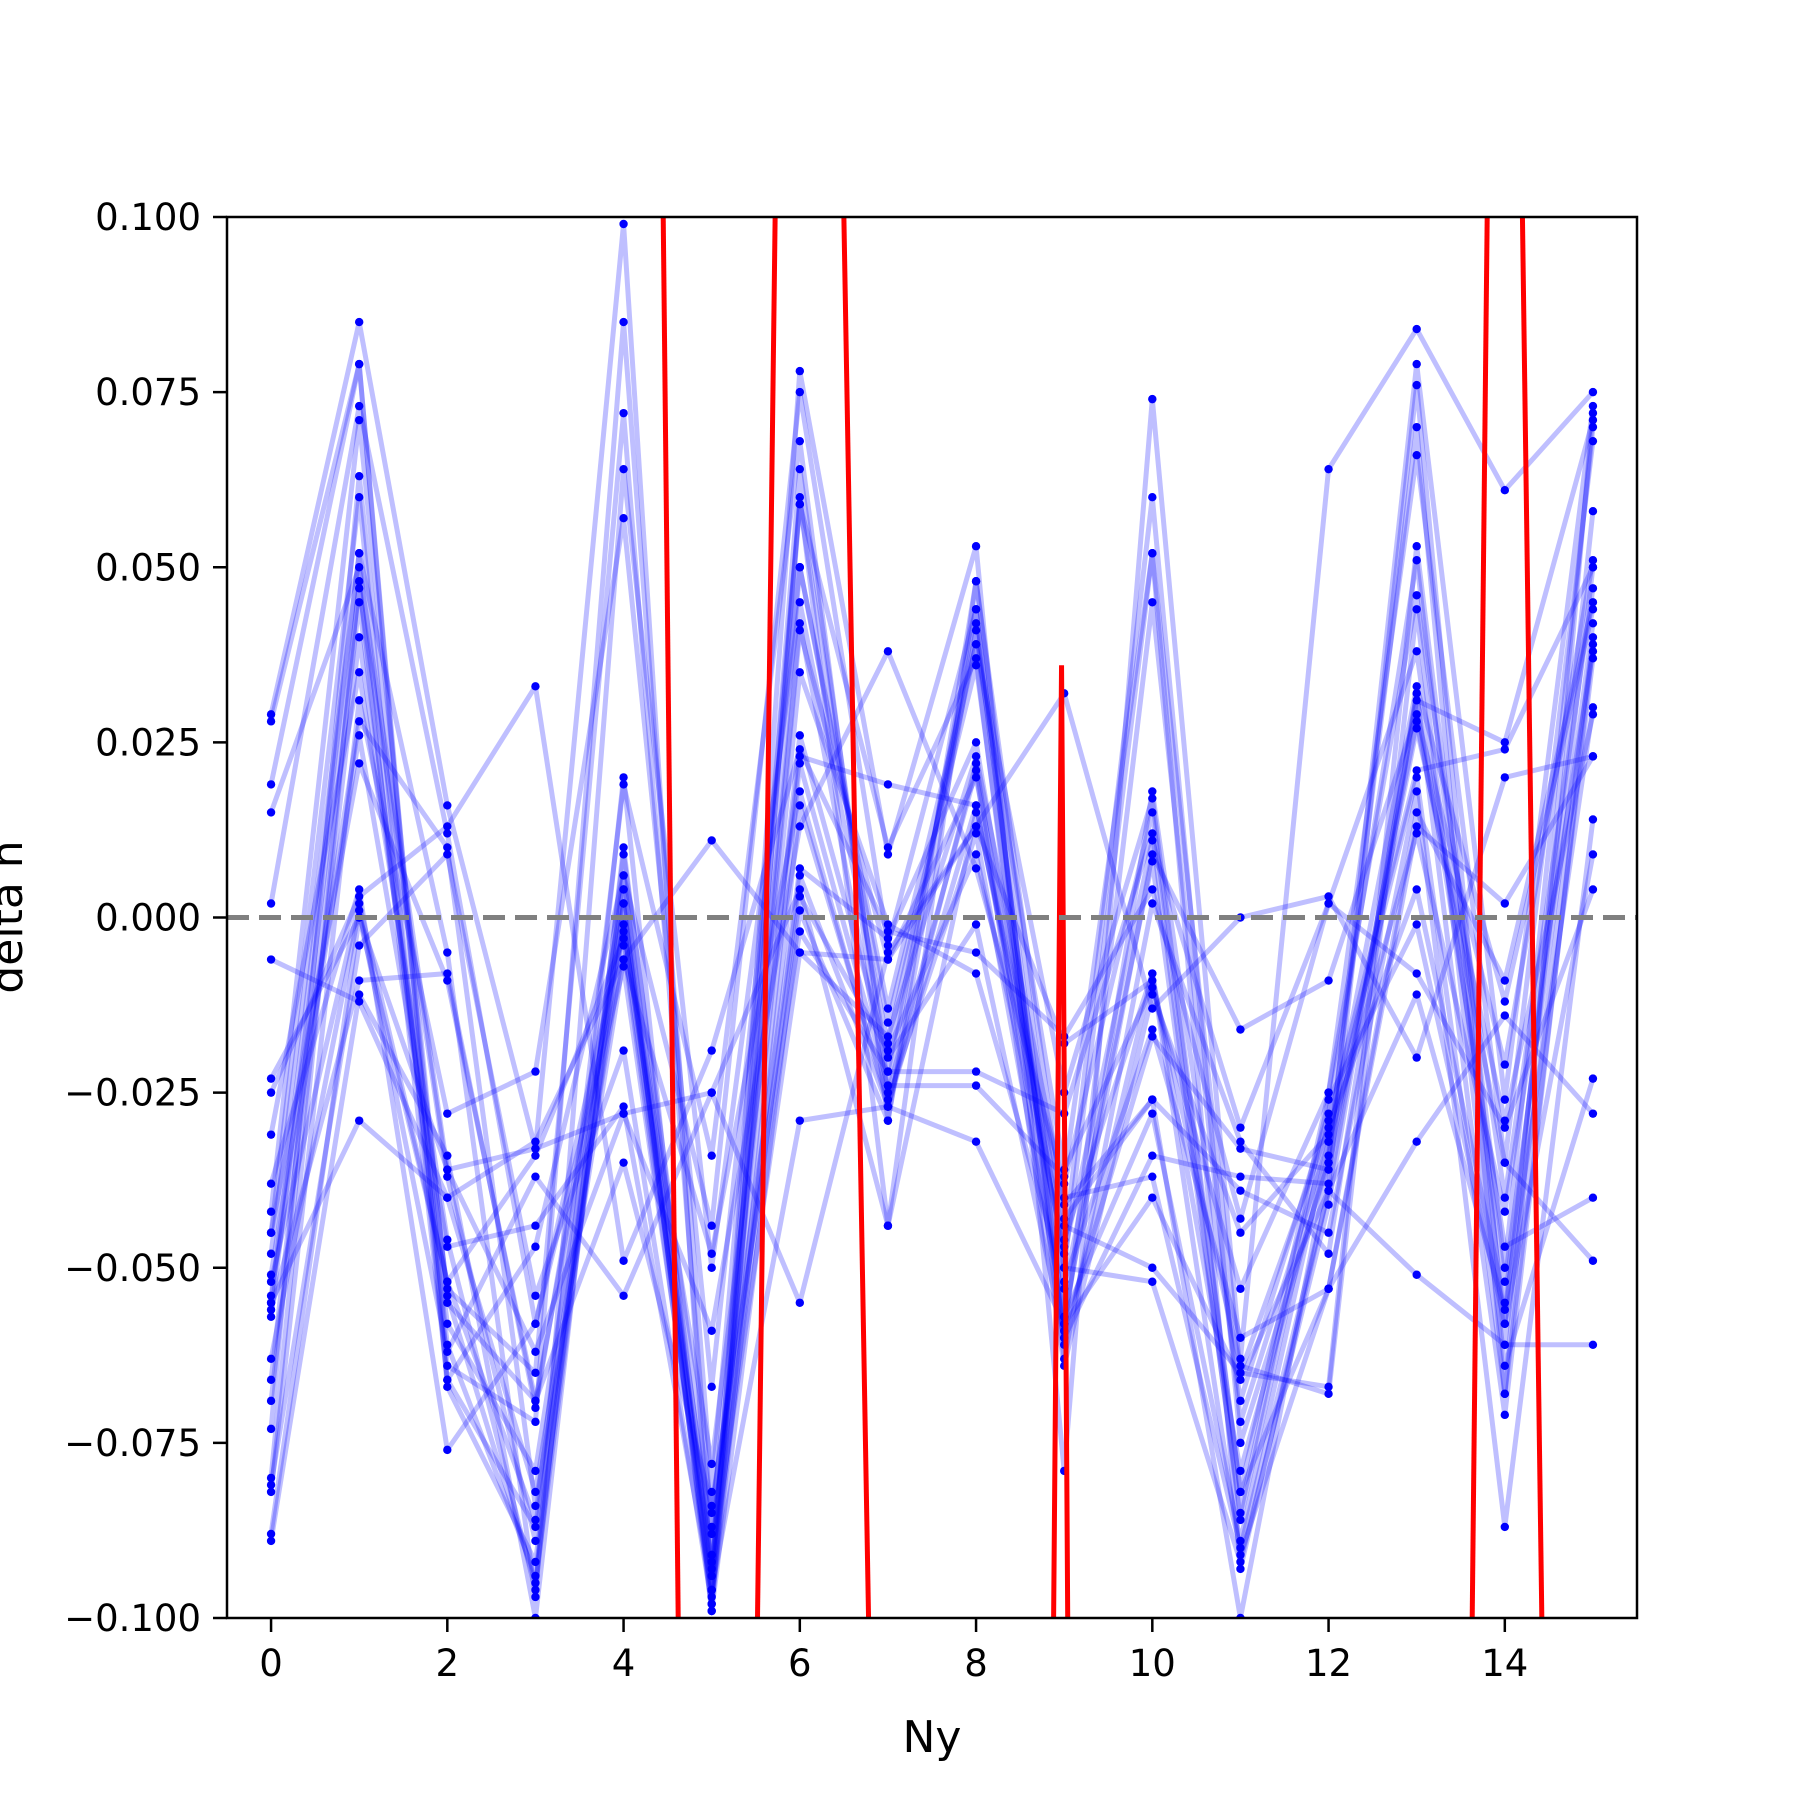  I want to click on y-tick-label-3: −0.025, so click(132, 1093).